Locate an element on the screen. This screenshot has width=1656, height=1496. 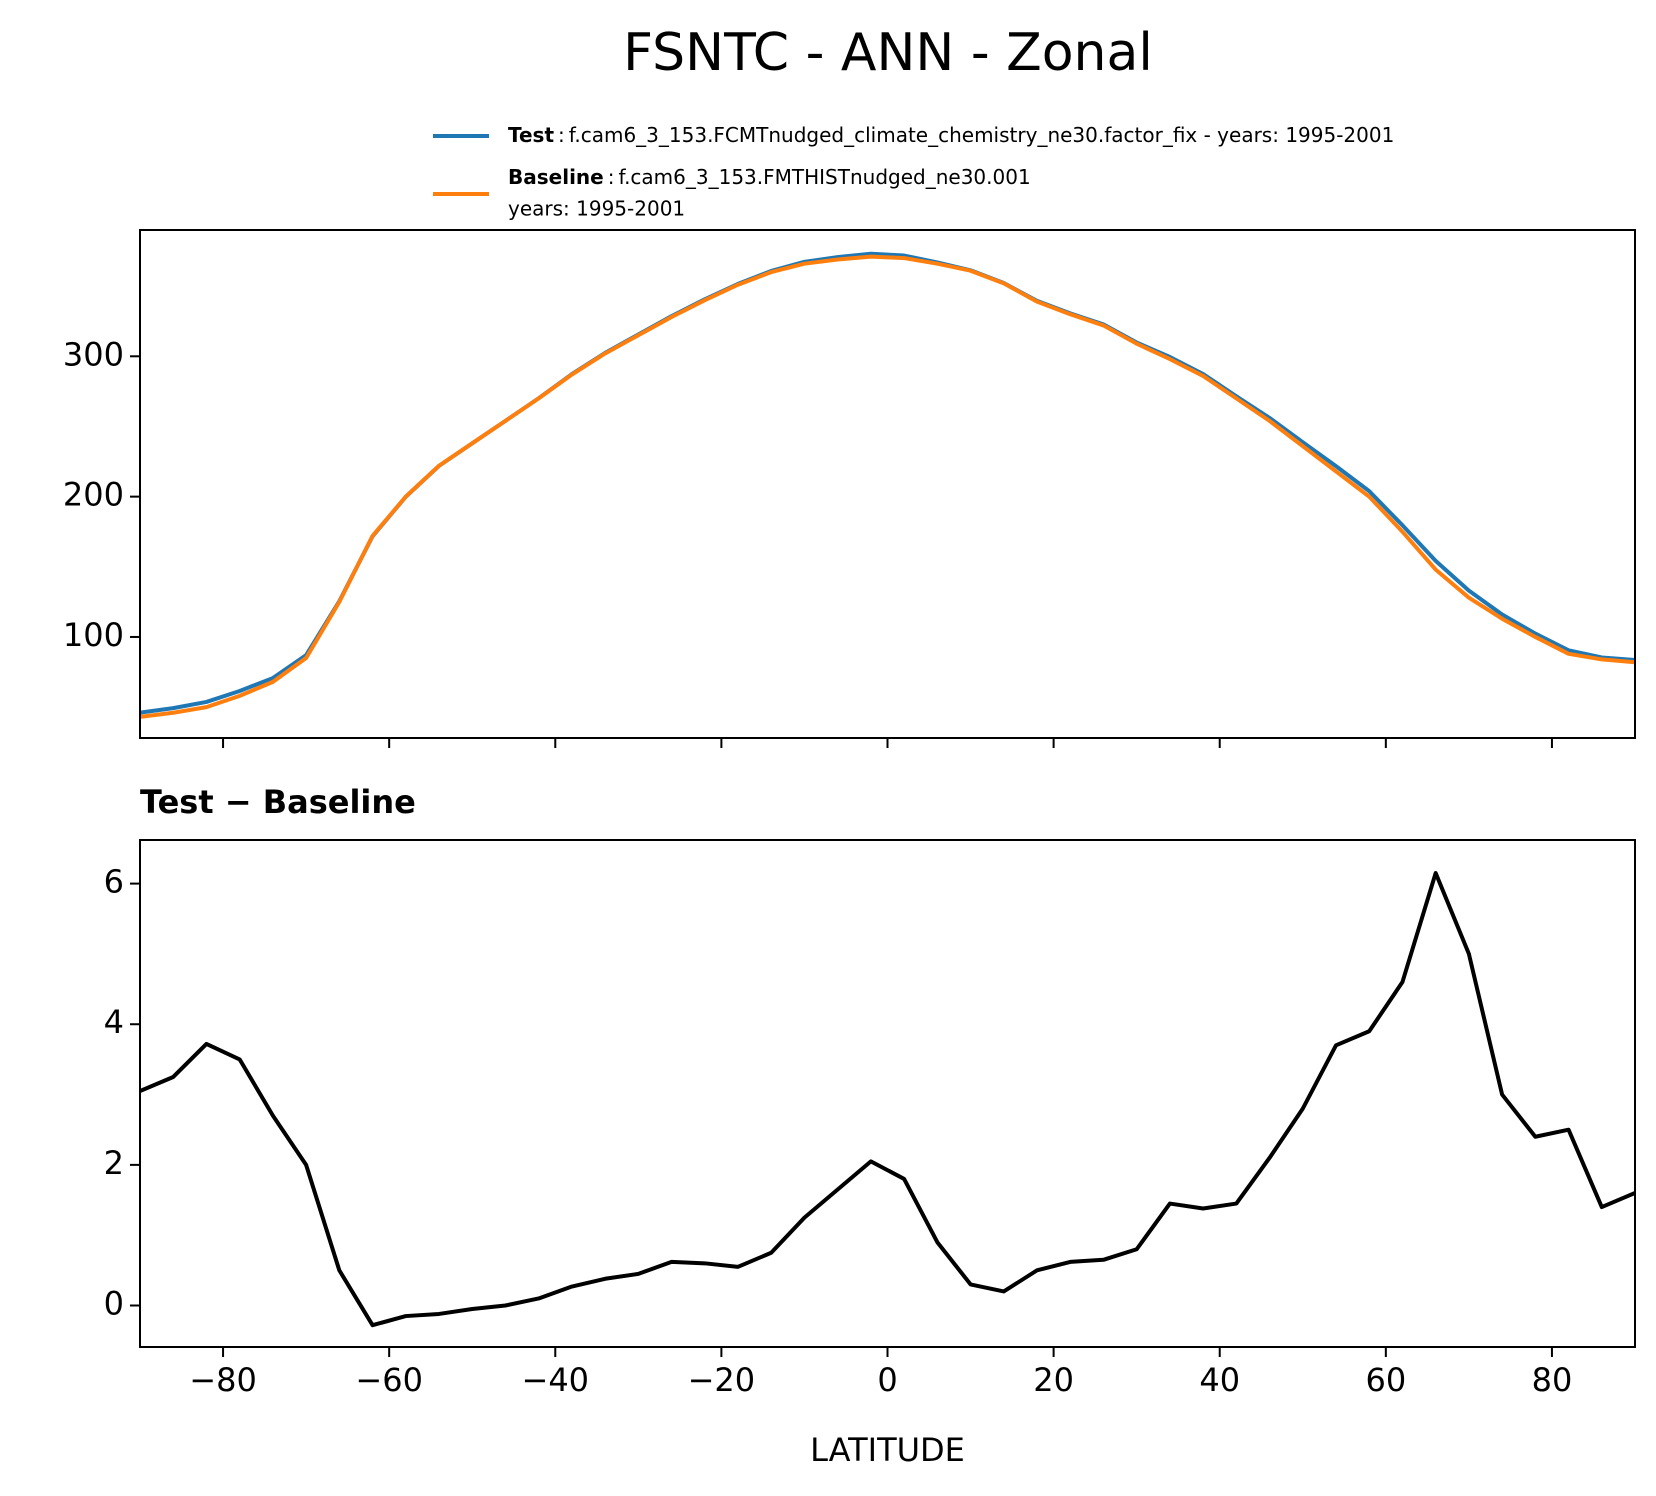
y-tick-label: 0 is located at coordinates (114, 1304).